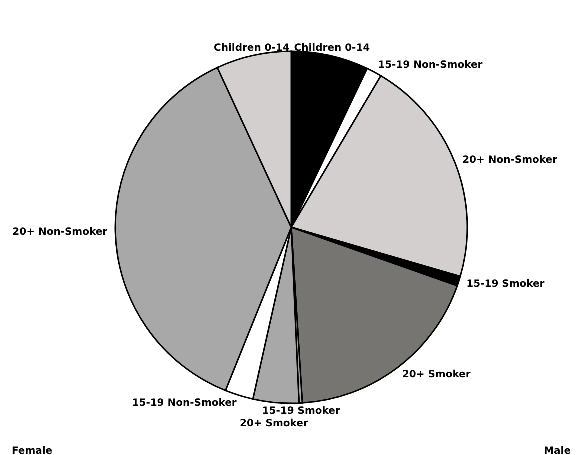  I want to click on text: Female, so click(32, 450).